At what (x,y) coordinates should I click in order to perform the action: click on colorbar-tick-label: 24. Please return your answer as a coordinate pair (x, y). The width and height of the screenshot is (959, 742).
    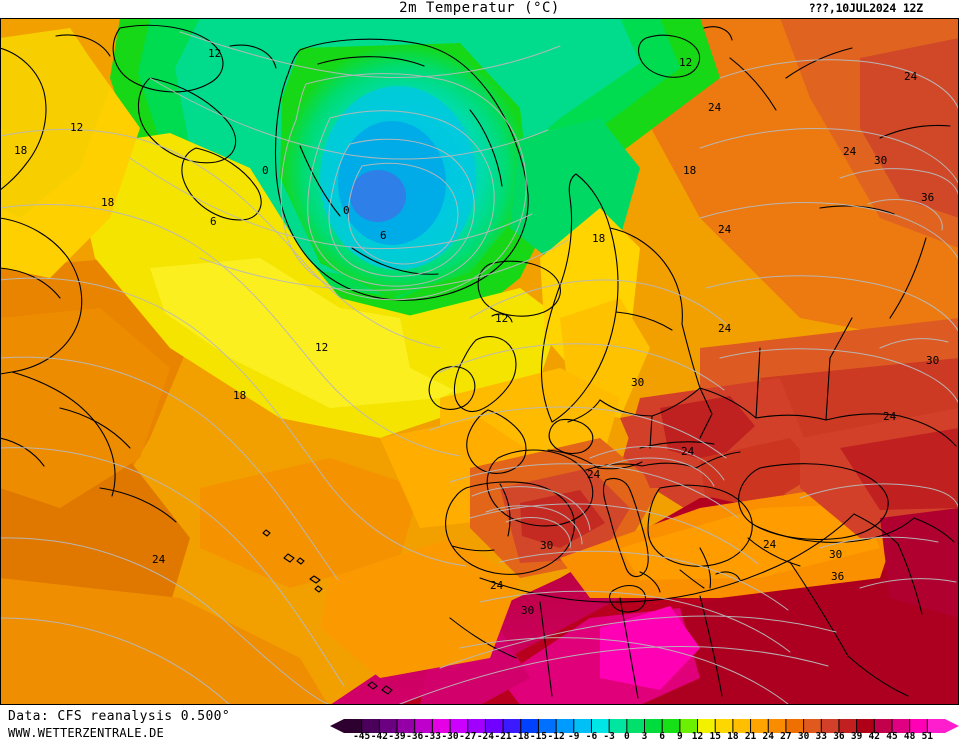
    Looking at the image, I should click on (768, 736).